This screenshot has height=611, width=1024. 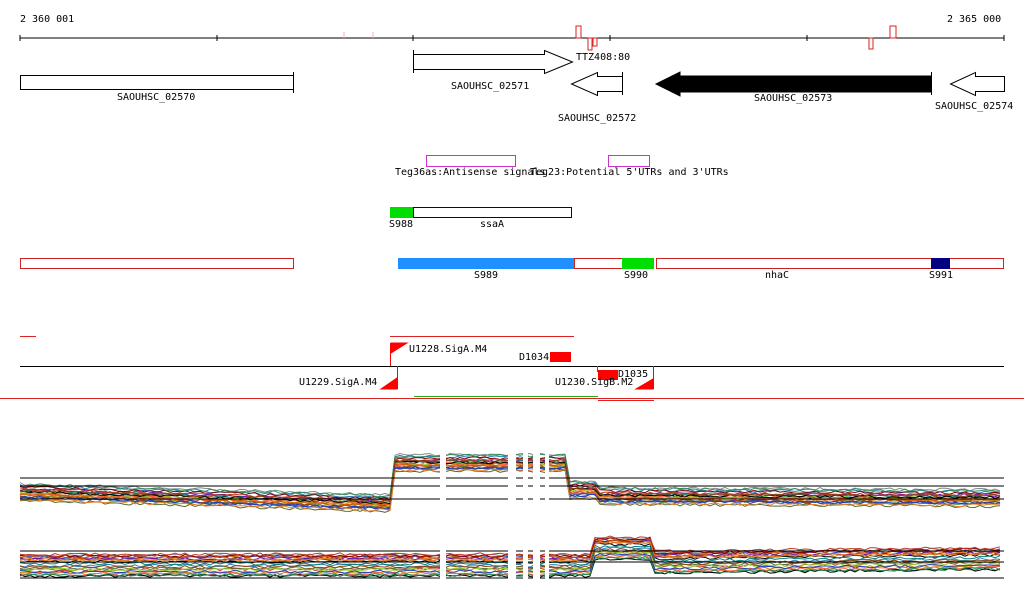 I want to click on ttz408-label: TTZ408:80, so click(x=603, y=57).